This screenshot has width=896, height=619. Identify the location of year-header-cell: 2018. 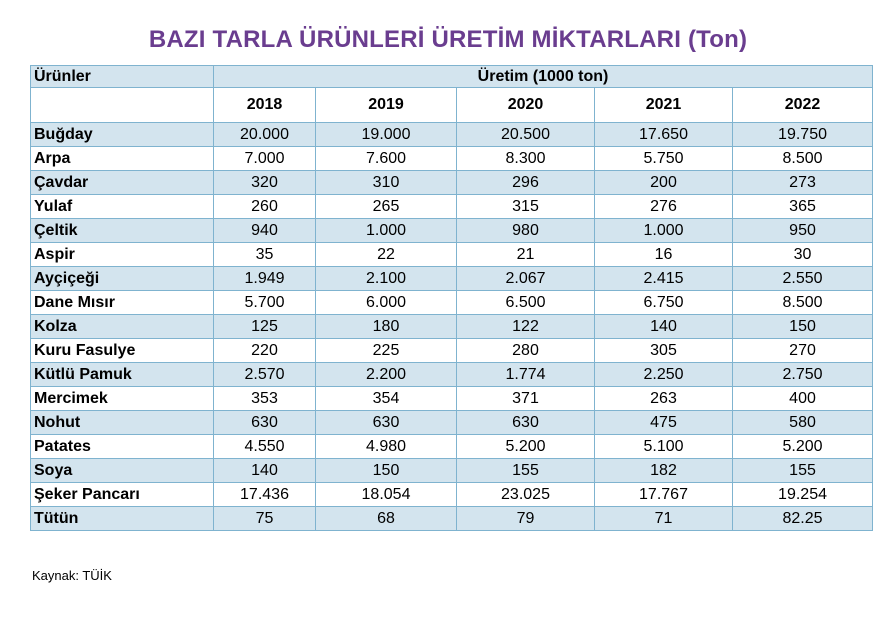
(264, 105).